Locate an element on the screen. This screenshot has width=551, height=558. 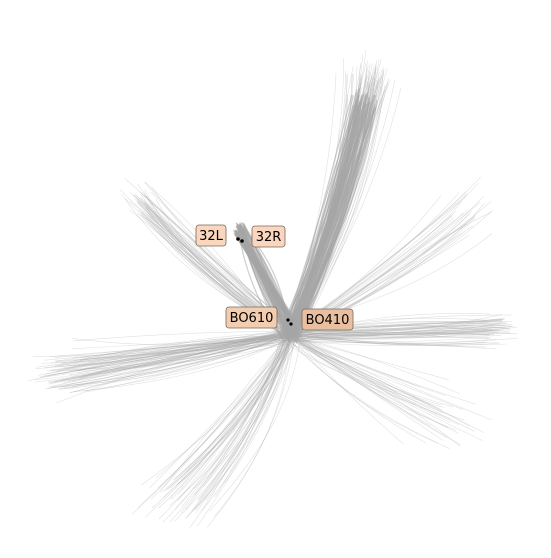
label-bo610-box is located at coordinates (251, 317).